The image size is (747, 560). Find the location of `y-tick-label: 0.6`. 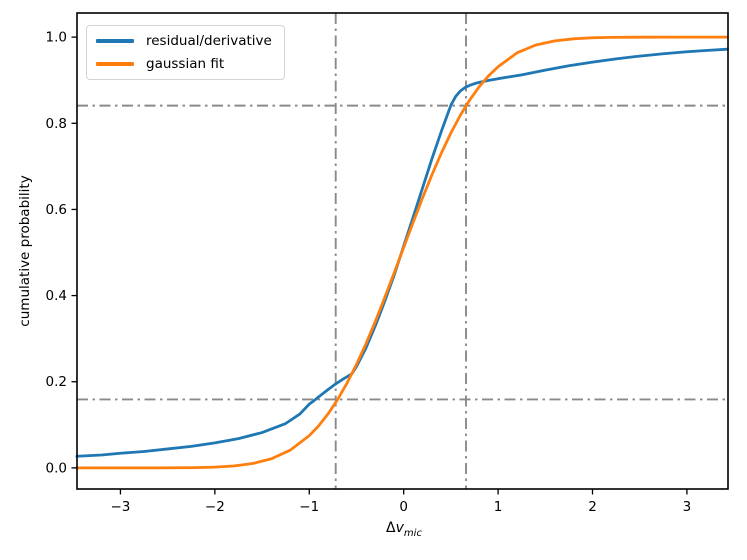

y-tick-label: 0.6 is located at coordinates (56, 210).